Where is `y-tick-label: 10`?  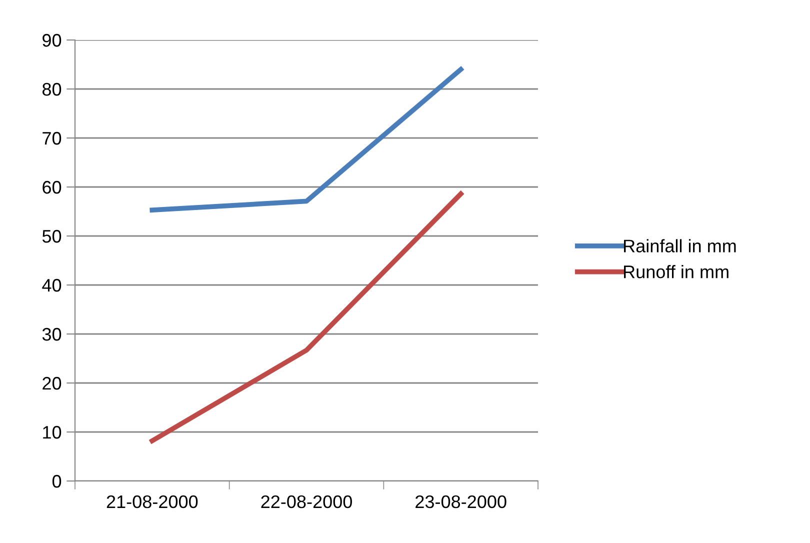 y-tick-label: 10 is located at coordinates (52, 432).